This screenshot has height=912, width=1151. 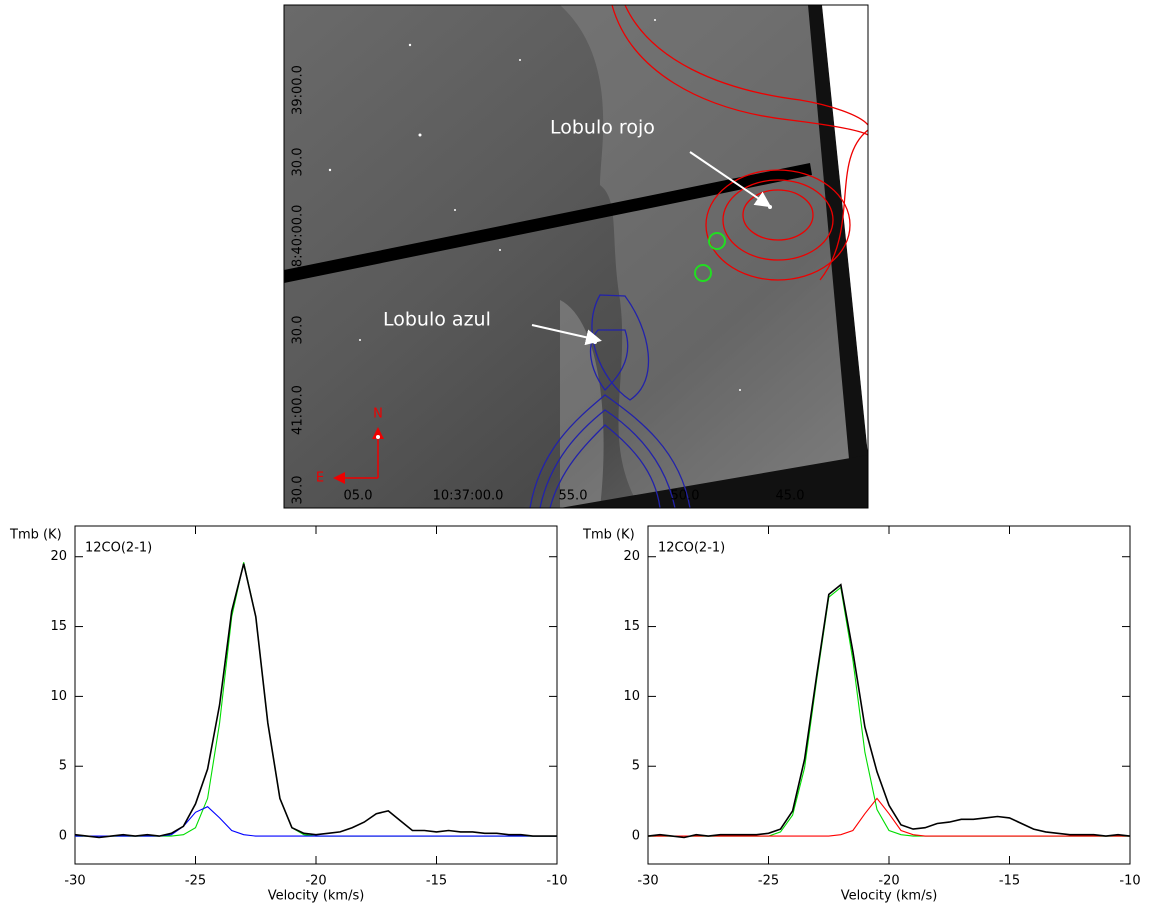 What do you see at coordinates (573, 496) in the screenshot?
I see `image-x-label: 55.0` at bounding box center [573, 496].